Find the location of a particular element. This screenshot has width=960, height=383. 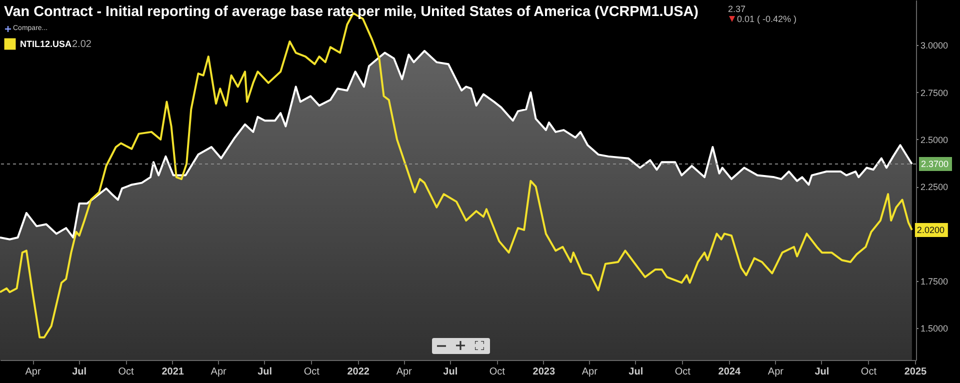

x-tick-label: 2021 is located at coordinates (173, 372).